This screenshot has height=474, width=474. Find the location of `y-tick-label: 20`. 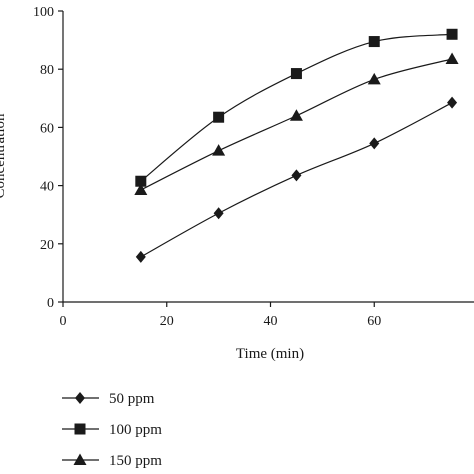

y-tick-label: 20 is located at coordinates (47, 245).